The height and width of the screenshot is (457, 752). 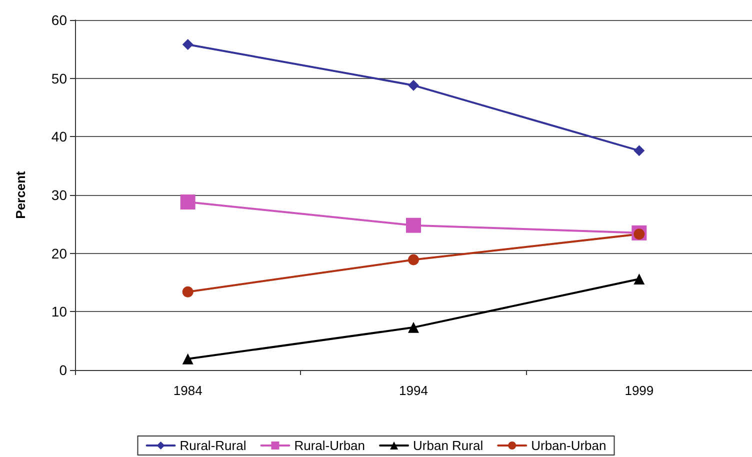 What do you see at coordinates (639, 390) in the screenshot?
I see `x-tick-label: 1999` at bounding box center [639, 390].